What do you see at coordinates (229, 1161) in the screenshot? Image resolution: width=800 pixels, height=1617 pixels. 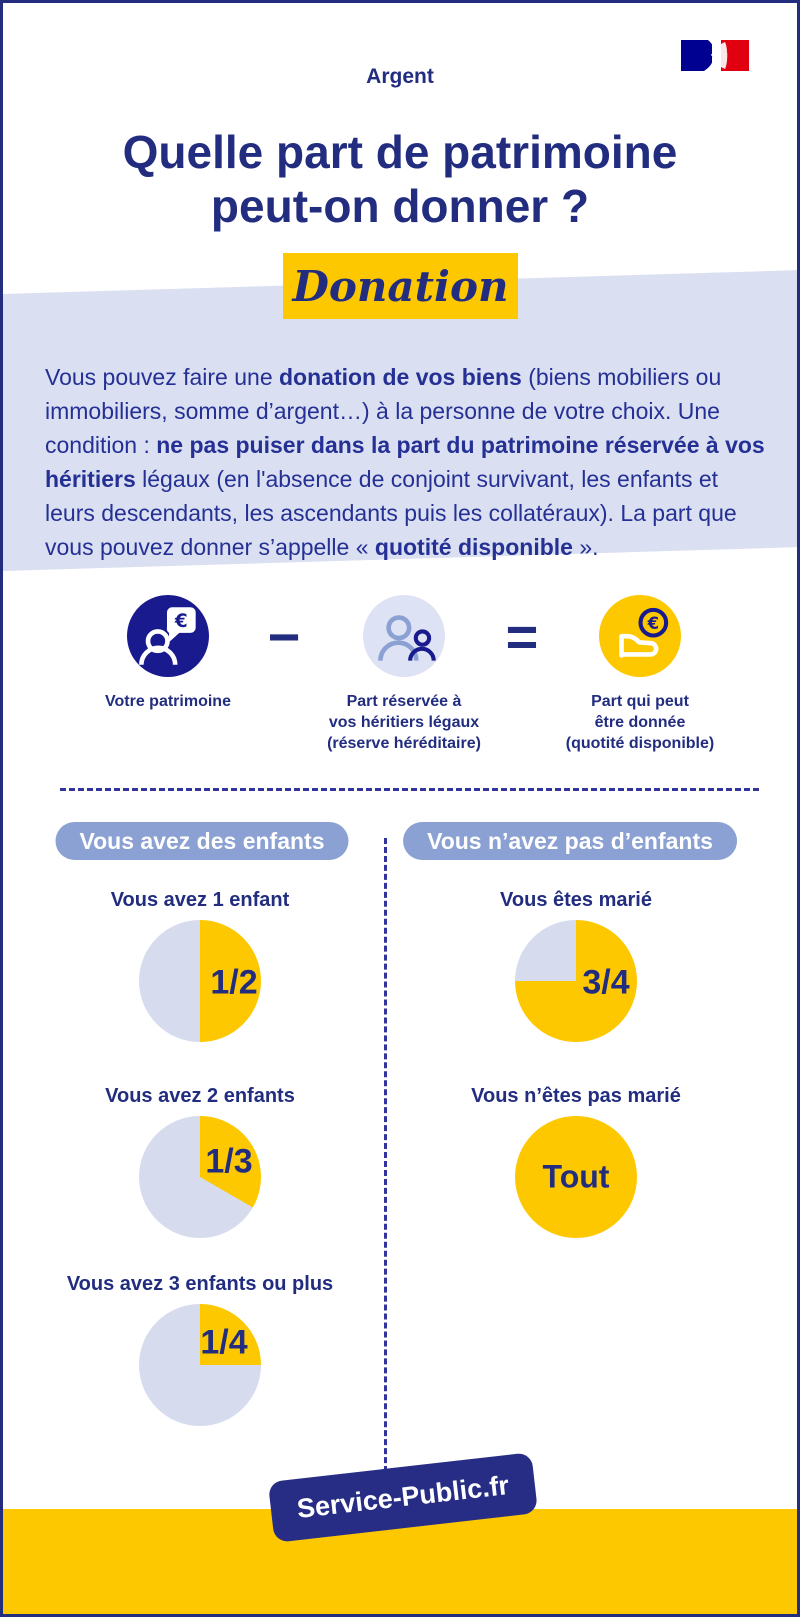 I see `pie-fraction-label: 1/3` at bounding box center [229, 1161].